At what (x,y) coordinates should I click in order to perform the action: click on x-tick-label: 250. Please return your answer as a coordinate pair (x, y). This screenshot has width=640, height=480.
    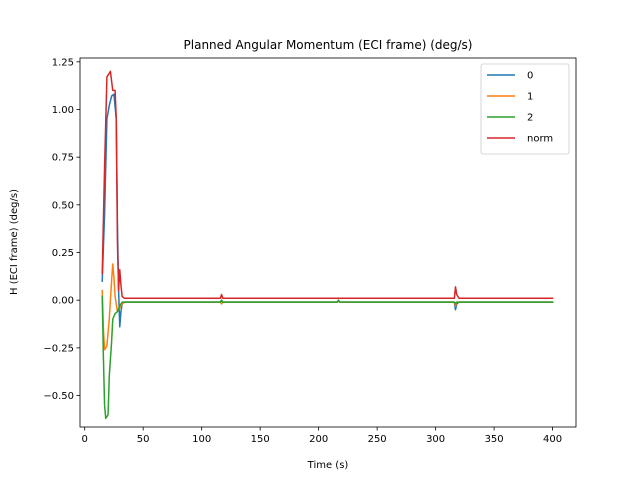
    Looking at the image, I should click on (377, 439).